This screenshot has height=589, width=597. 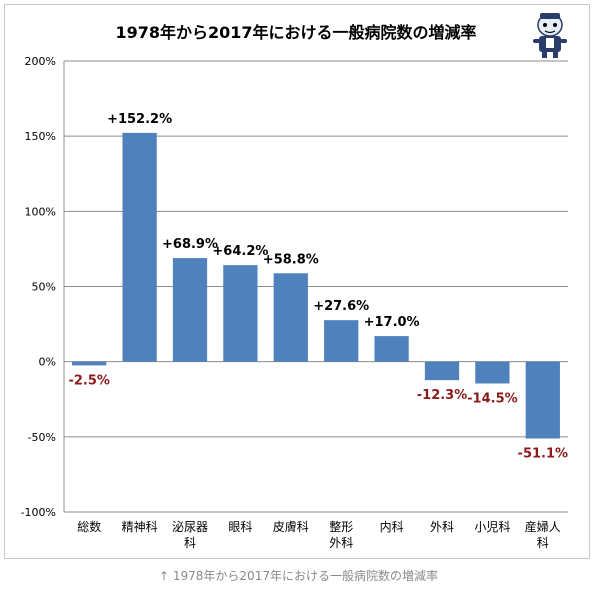 I want to click on x-tick-label: 内科, so click(x=392, y=527).